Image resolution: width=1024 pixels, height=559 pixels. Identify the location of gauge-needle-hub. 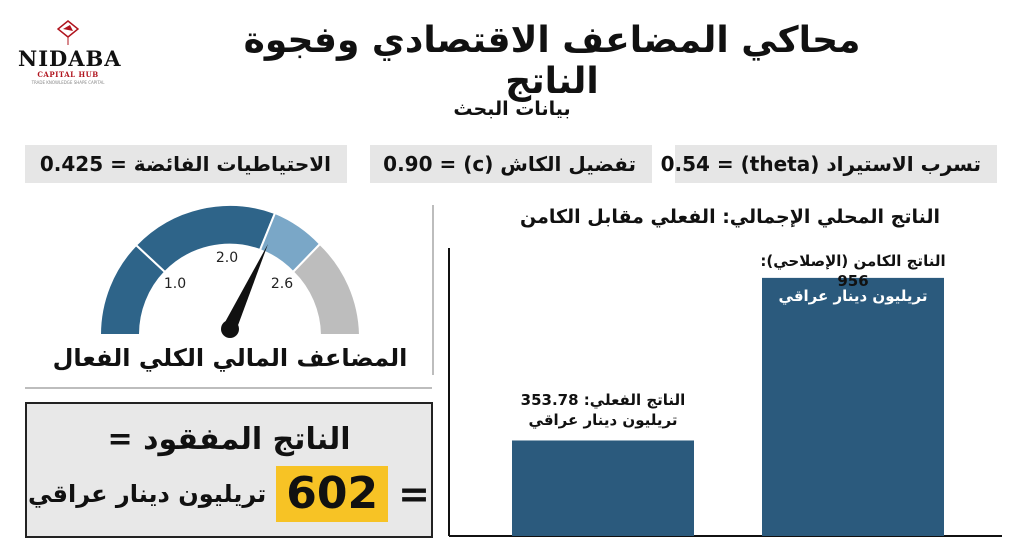
(230, 329).